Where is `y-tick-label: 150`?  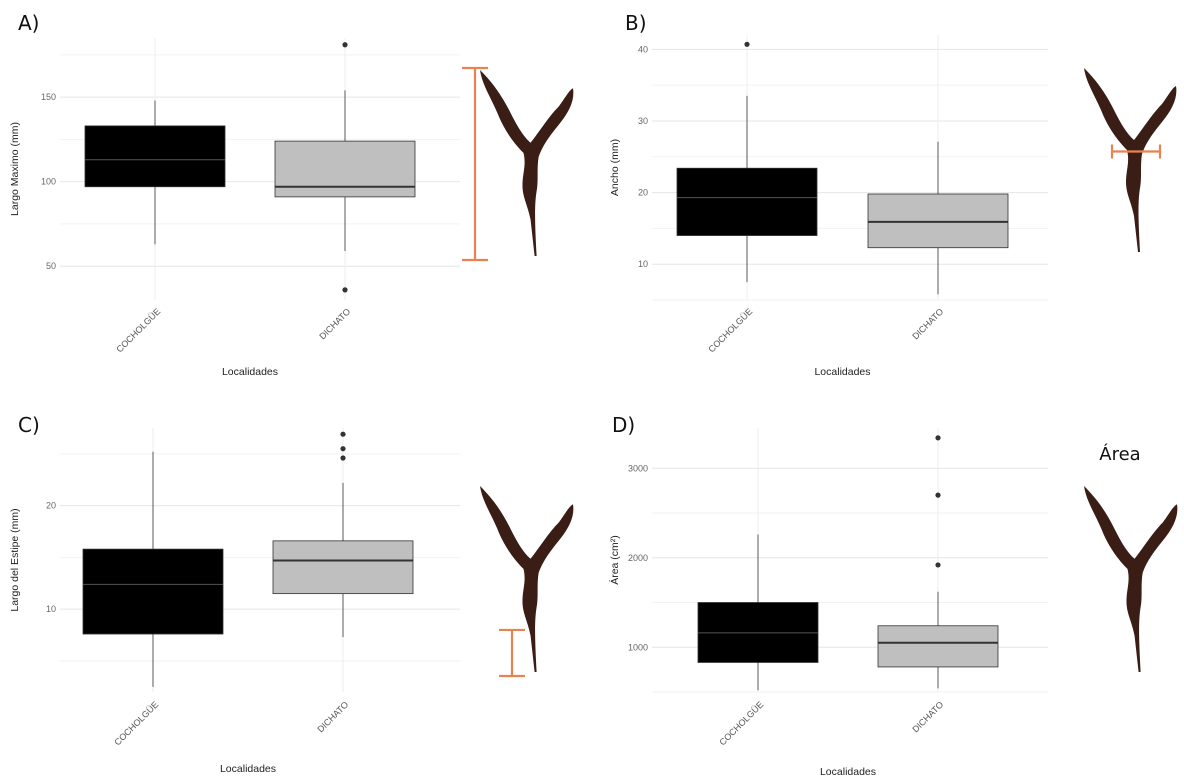 y-tick-label: 150 is located at coordinates (48, 97).